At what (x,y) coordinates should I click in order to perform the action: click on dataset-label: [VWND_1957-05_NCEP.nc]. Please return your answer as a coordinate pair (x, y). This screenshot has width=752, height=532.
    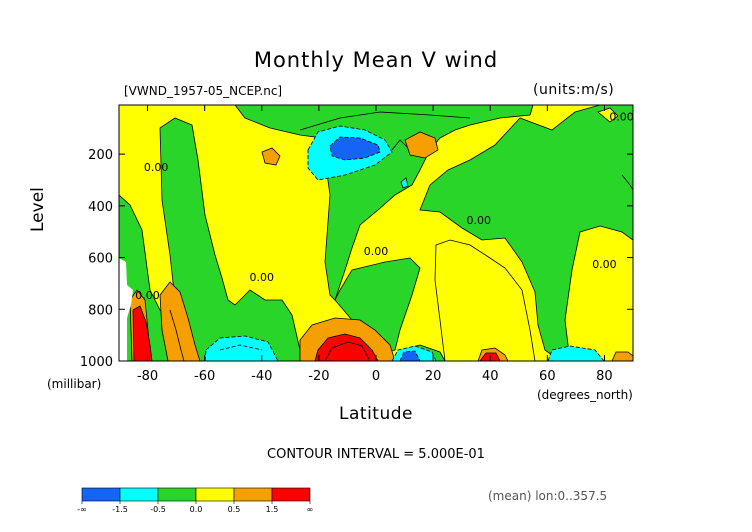
    Looking at the image, I should click on (203, 91).